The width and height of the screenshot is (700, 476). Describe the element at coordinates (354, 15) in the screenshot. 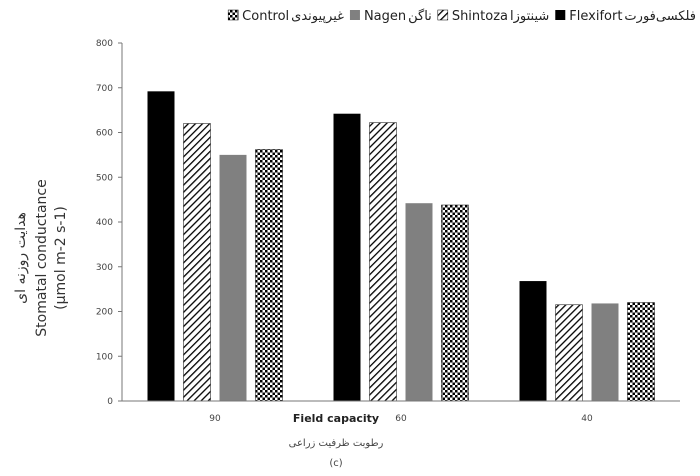

I see `legend-swatch-nagen` at that location.